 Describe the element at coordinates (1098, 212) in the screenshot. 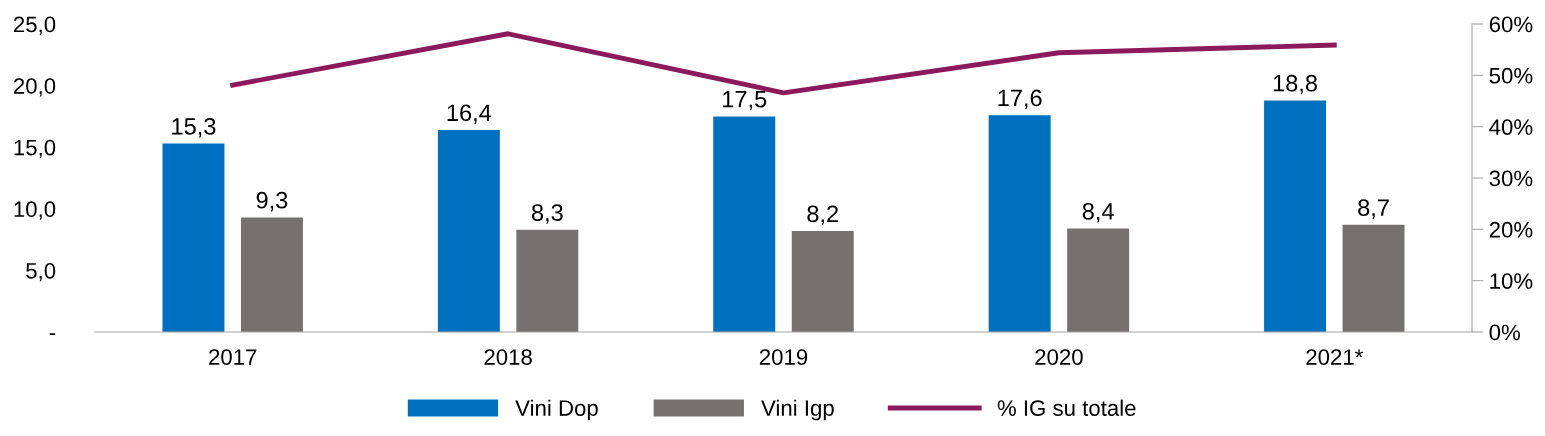

I see `data-label: 8,4` at that location.